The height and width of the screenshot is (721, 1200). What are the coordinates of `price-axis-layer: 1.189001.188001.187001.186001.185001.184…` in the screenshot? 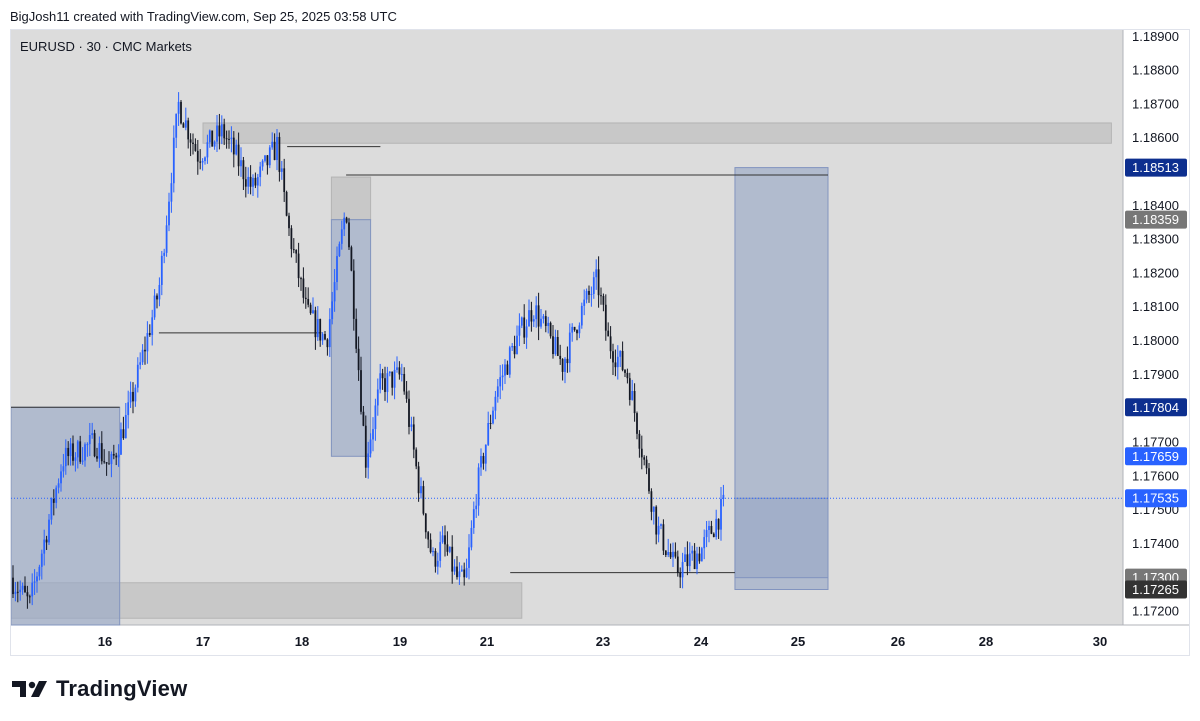 It's located at (1155, 324).